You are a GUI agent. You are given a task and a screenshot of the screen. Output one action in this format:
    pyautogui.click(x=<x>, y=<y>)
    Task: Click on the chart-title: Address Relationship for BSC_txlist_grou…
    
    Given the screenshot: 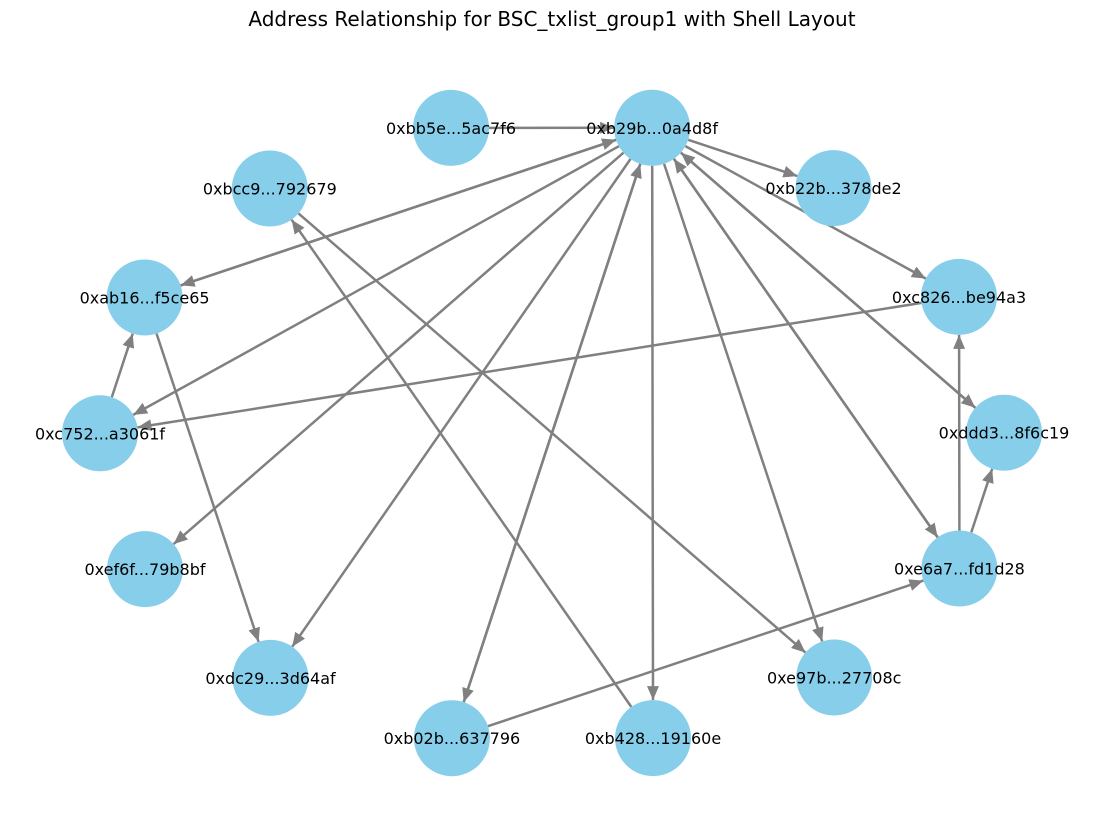 What is the action you would take?
    pyautogui.click(x=551, y=19)
    